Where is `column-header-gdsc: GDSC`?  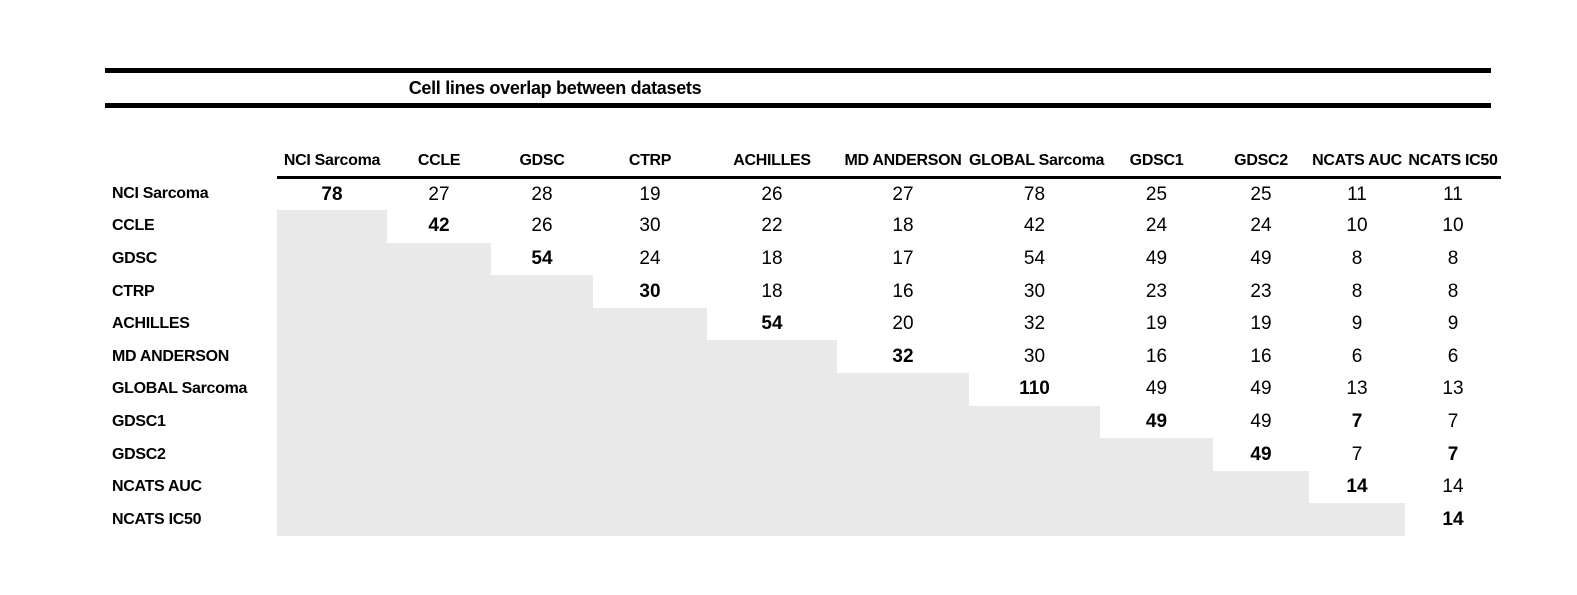
column-header-gdsc: GDSC is located at coordinates (542, 156).